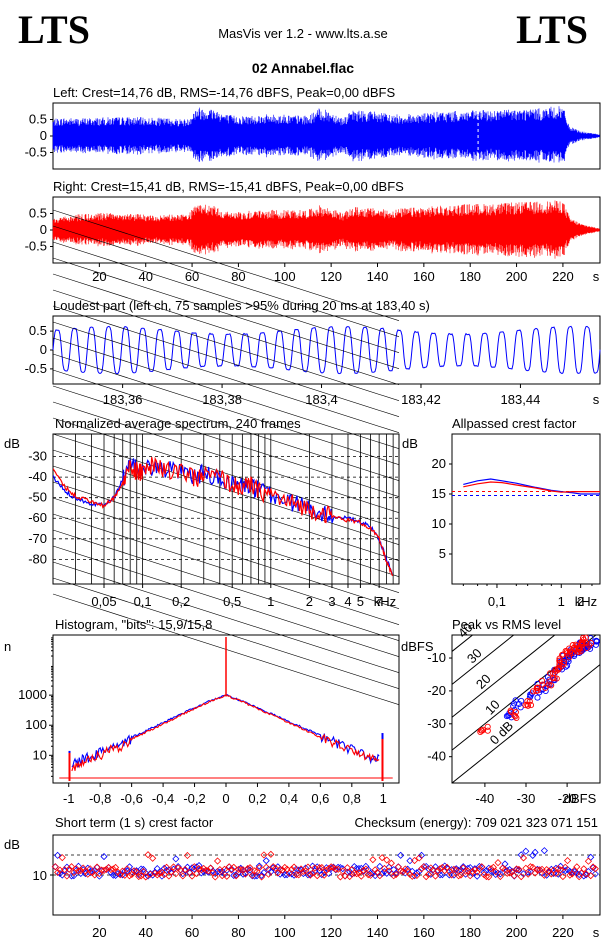  Describe the element at coordinates (40, 875) in the screenshot. I see `y-tick-label: 10` at that location.